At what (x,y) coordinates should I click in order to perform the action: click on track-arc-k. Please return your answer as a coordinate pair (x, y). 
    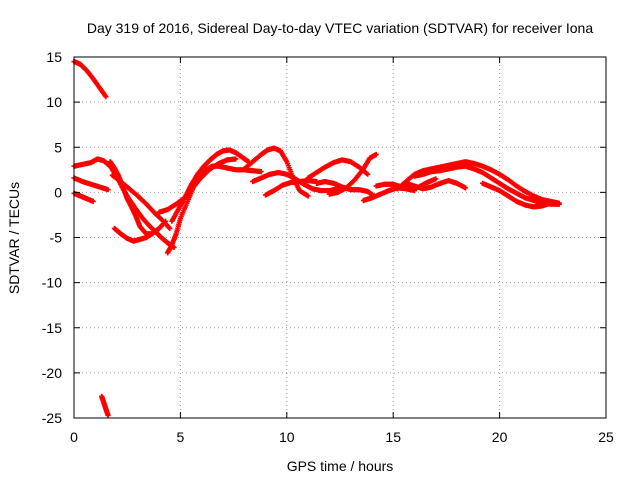
    Looking at the image, I should click on (295, 181).